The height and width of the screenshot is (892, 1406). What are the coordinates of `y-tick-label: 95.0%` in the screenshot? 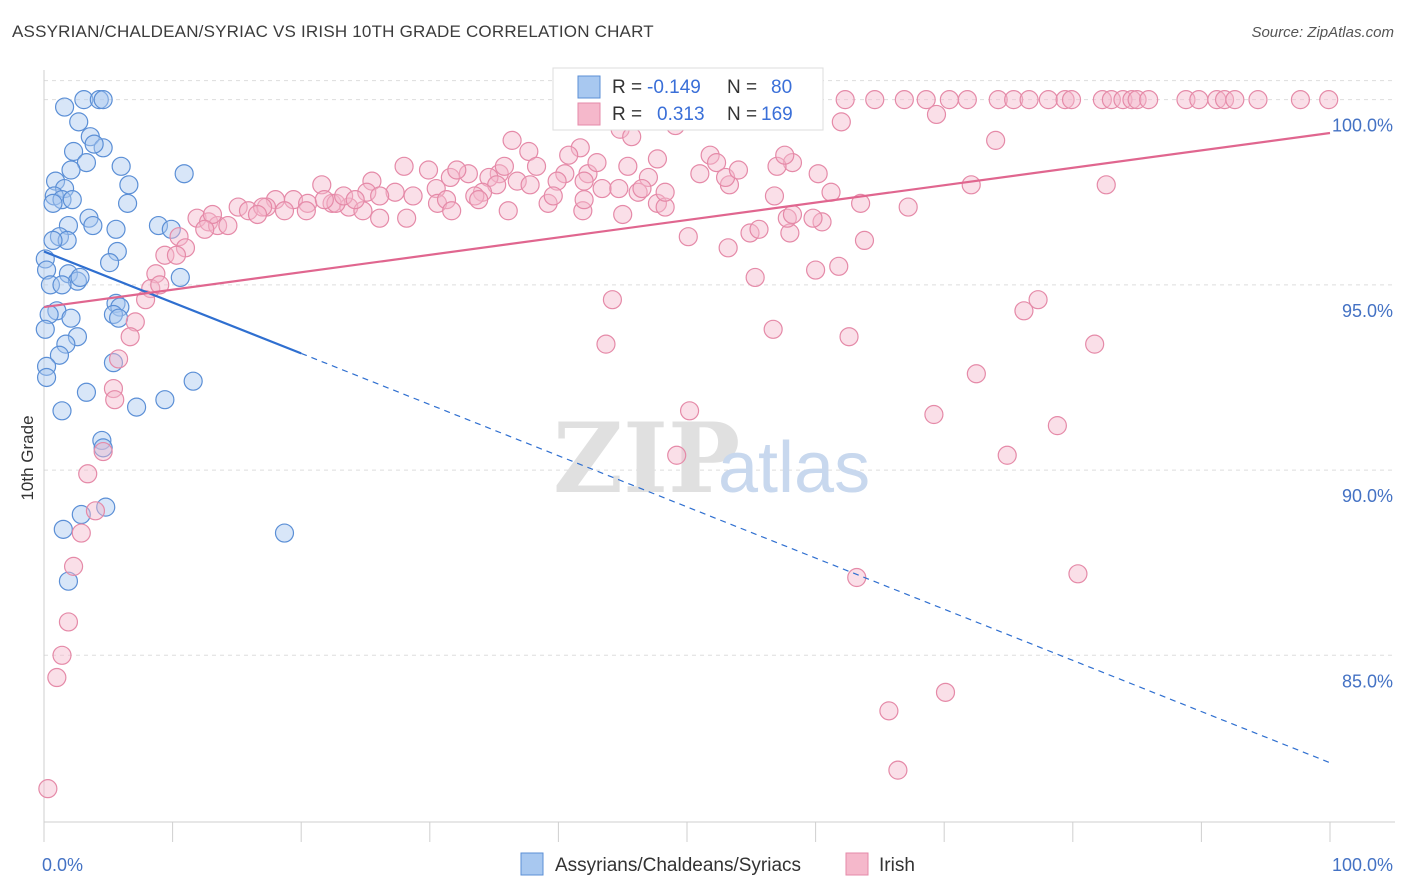 It's located at (1367, 311).